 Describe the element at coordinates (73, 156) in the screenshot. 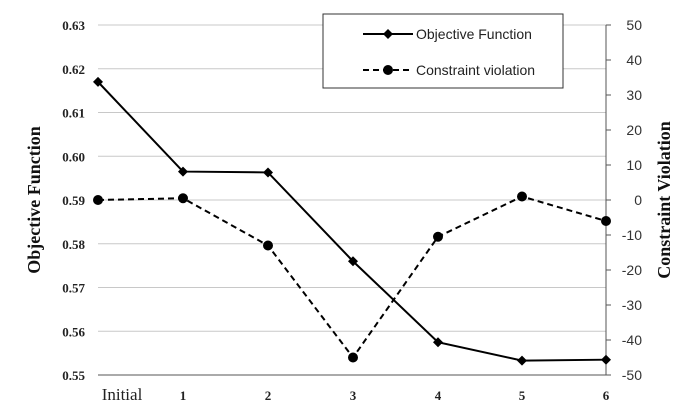

I see `left-tick-label: 0.60` at that location.